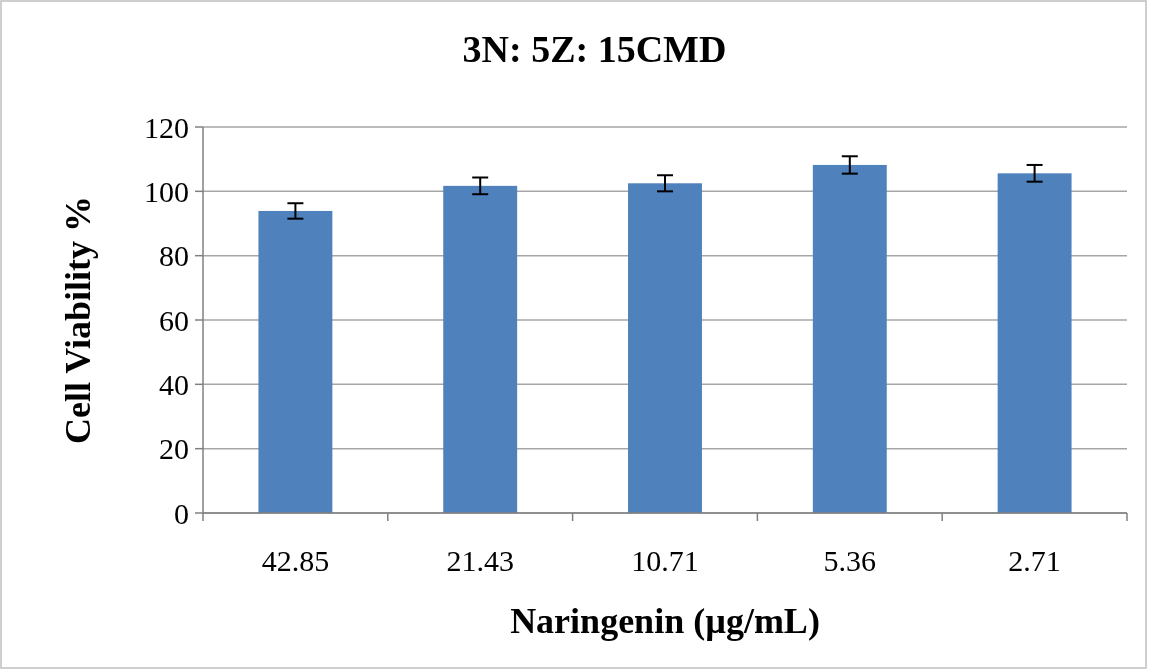 Image resolution: width=1149 pixels, height=671 pixels. What do you see at coordinates (78, 320) in the screenshot?
I see `y-axis-title: Cell Viability %` at bounding box center [78, 320].